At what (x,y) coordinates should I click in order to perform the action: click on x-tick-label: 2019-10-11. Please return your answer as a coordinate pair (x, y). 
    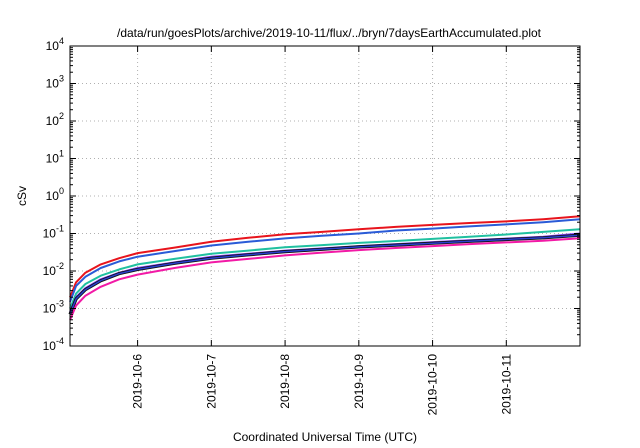
    Looking at the image, I should click on (506, 384).